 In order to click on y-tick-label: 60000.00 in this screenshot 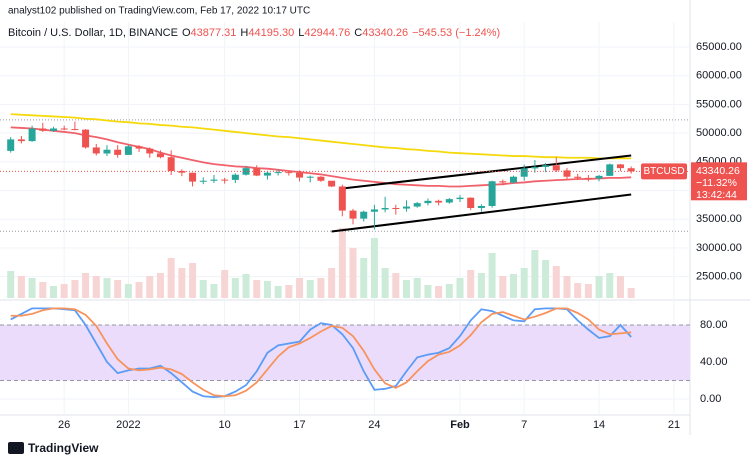, I will do `click(719, 76)`.